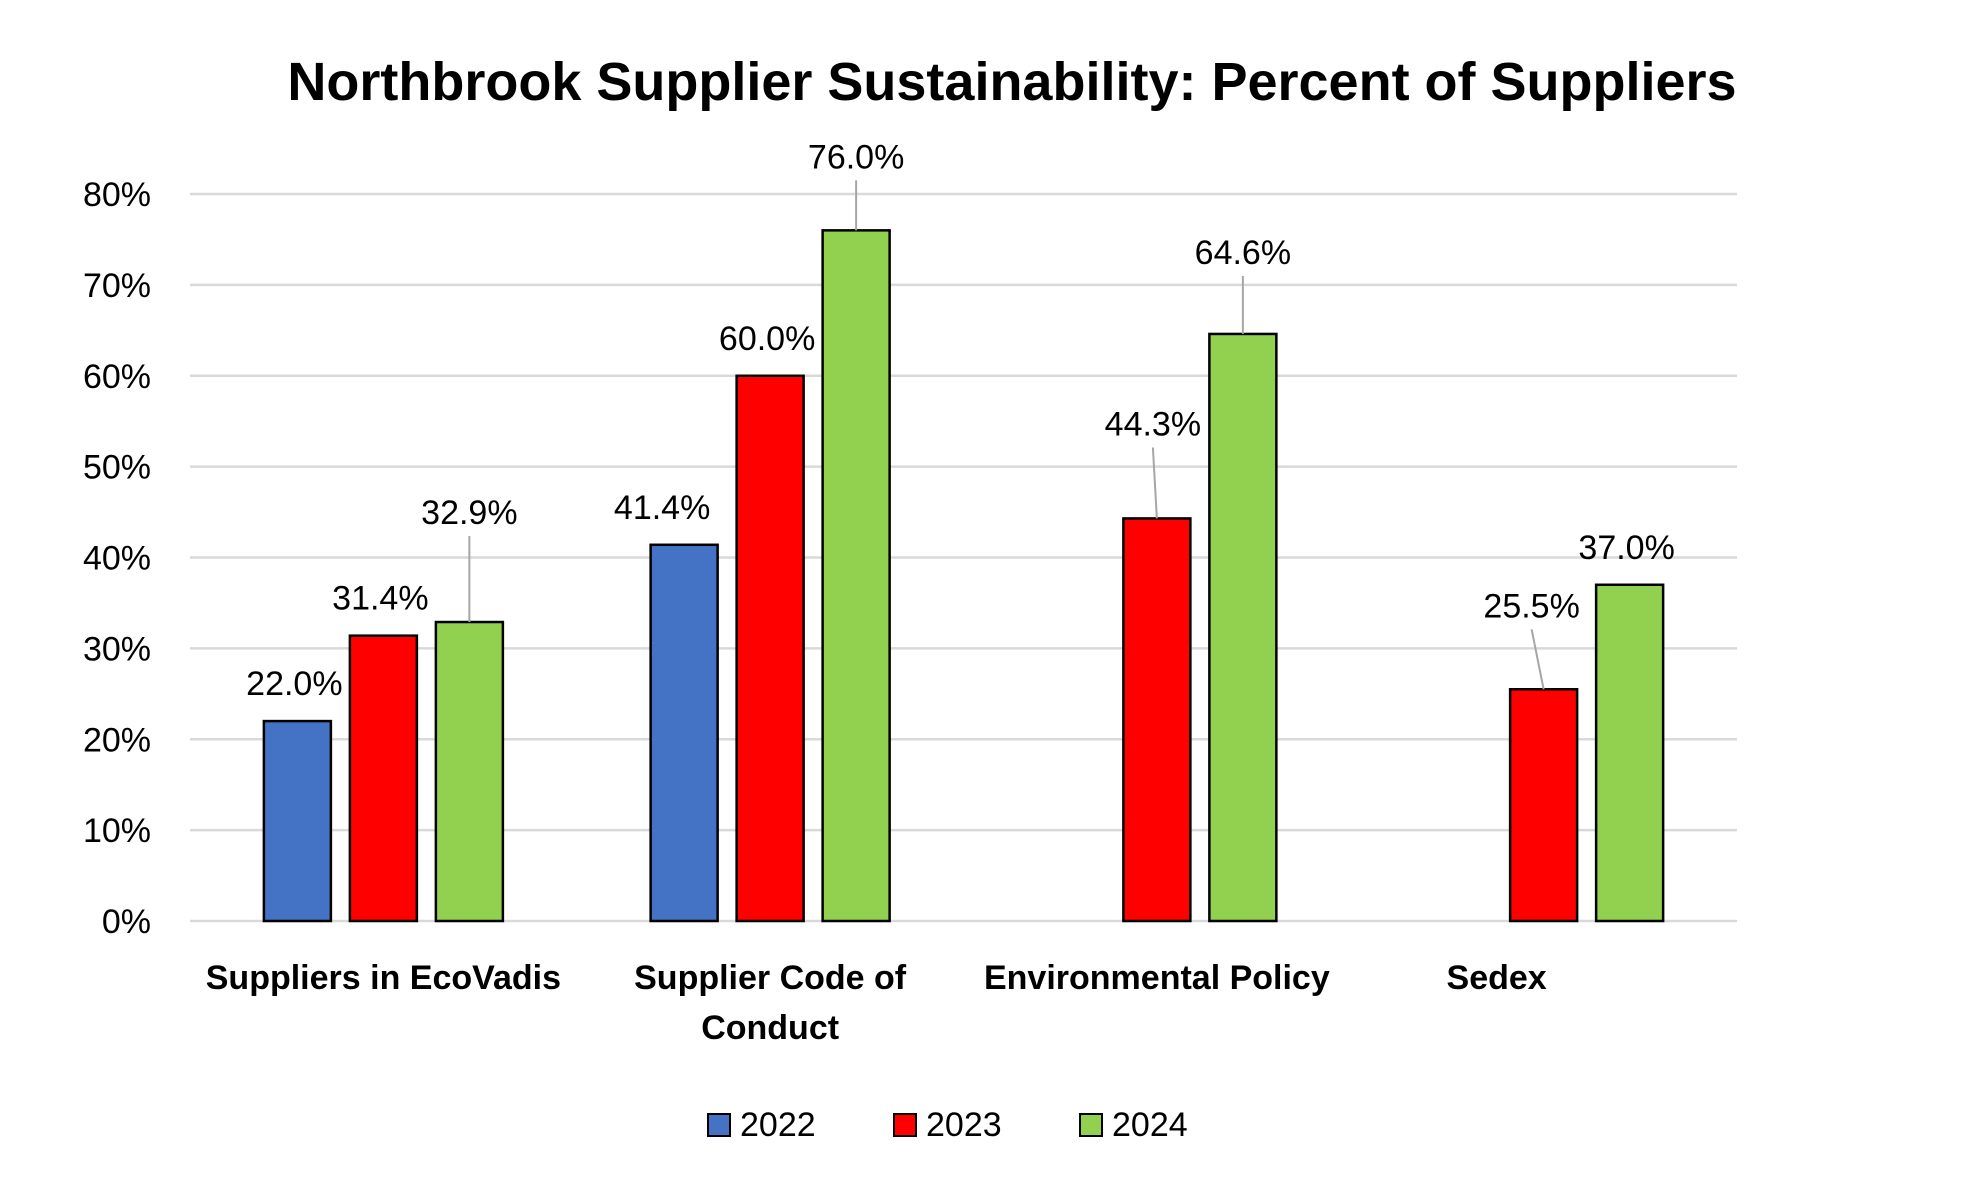 The image size is (1987, 1200). I want to click on y-tick-label: 50%, so click(117, 468).